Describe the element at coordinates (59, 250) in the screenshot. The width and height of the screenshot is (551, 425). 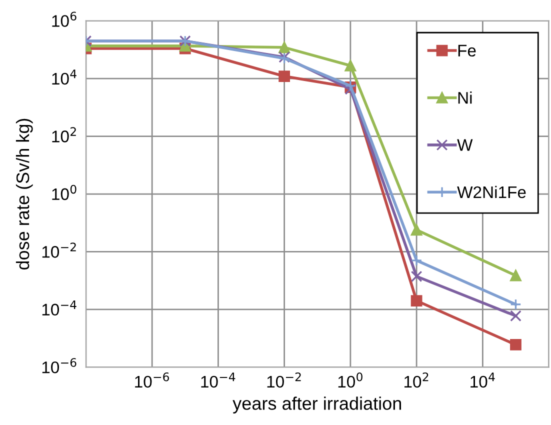
I see `y-tick-label: 10$^{−2}$` at that location.